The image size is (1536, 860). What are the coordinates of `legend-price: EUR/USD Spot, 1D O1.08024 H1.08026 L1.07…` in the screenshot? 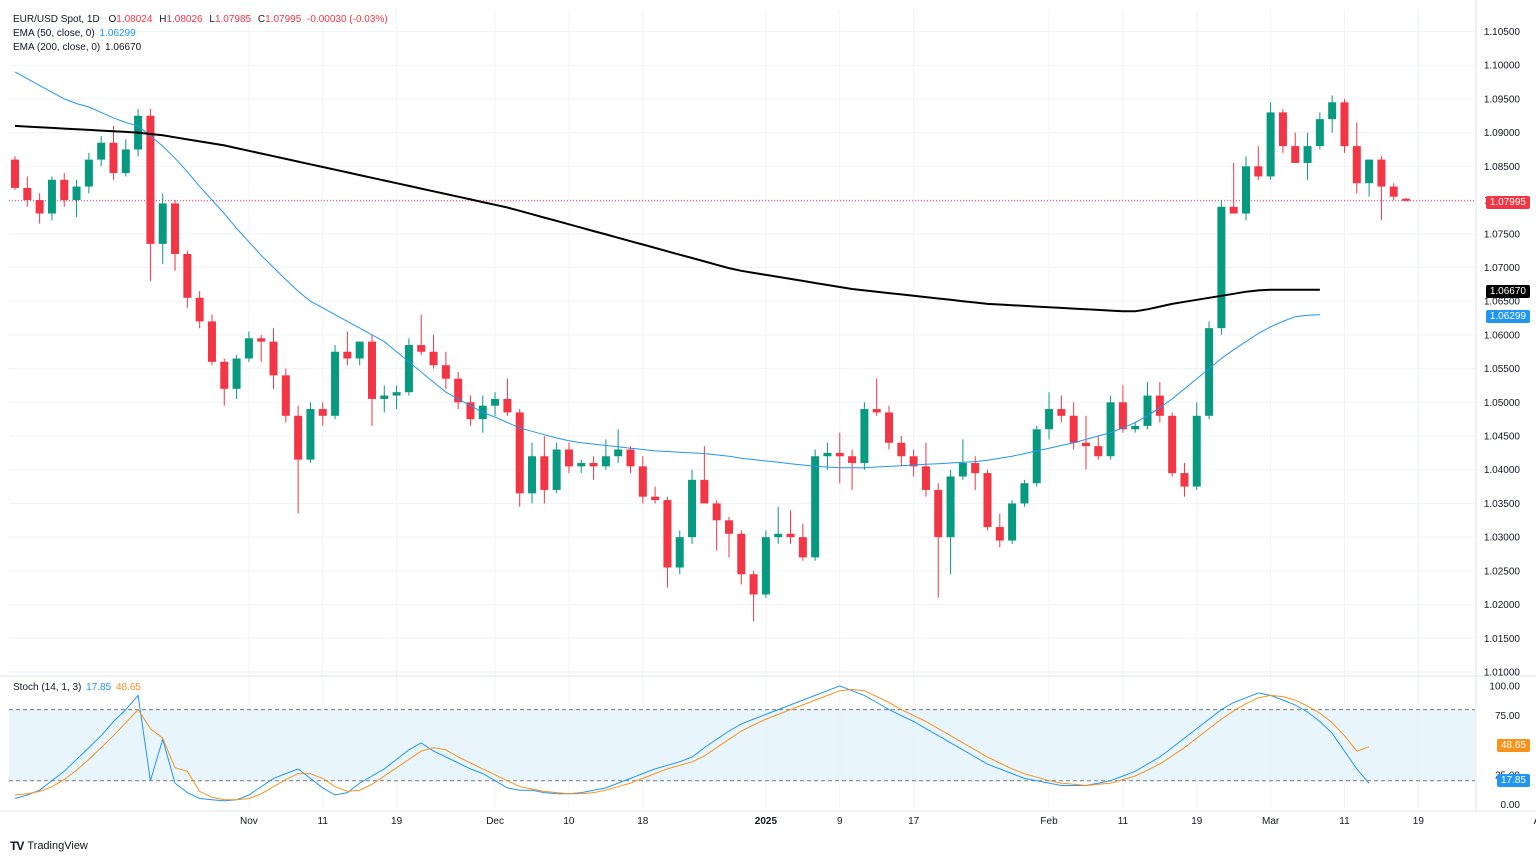 It's located at (200, 19).